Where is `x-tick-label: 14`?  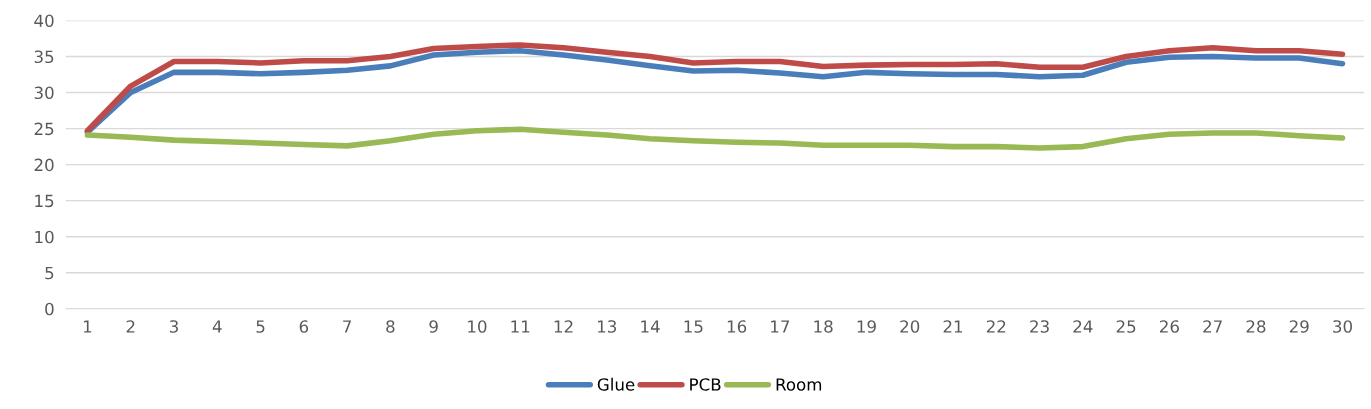
x-tick-label: 14 is located at coordinates (650, 326).